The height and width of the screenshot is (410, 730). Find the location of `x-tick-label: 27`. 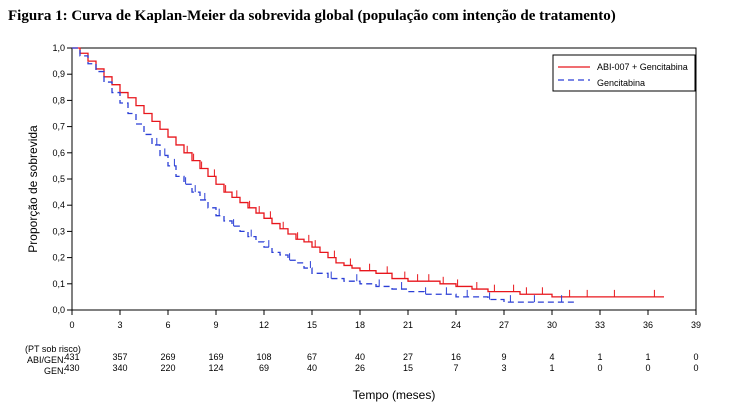

x-tick-label: 27 is located at coordinates (504, 325).